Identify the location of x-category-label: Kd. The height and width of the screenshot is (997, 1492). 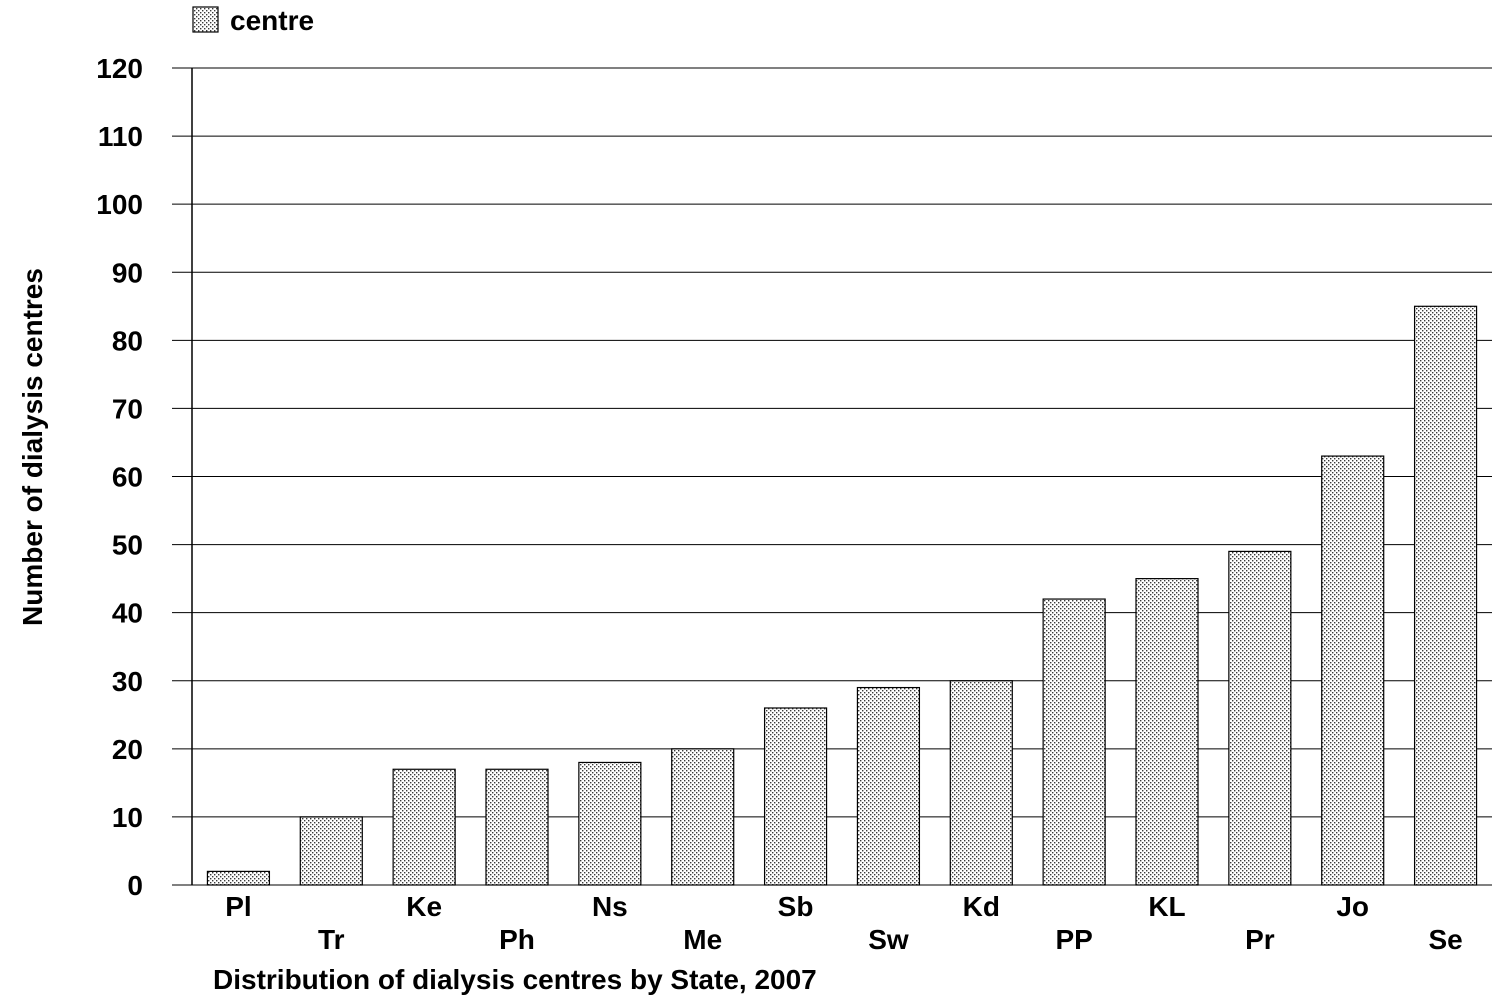
(981, 906).